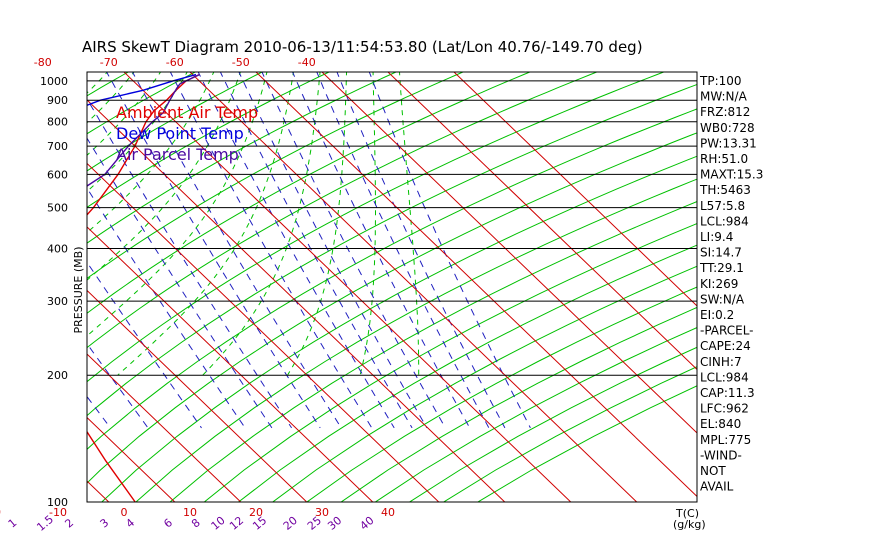 The image size is (870, 560). I want to click on index-entry: KI:269, so click(719, 284).